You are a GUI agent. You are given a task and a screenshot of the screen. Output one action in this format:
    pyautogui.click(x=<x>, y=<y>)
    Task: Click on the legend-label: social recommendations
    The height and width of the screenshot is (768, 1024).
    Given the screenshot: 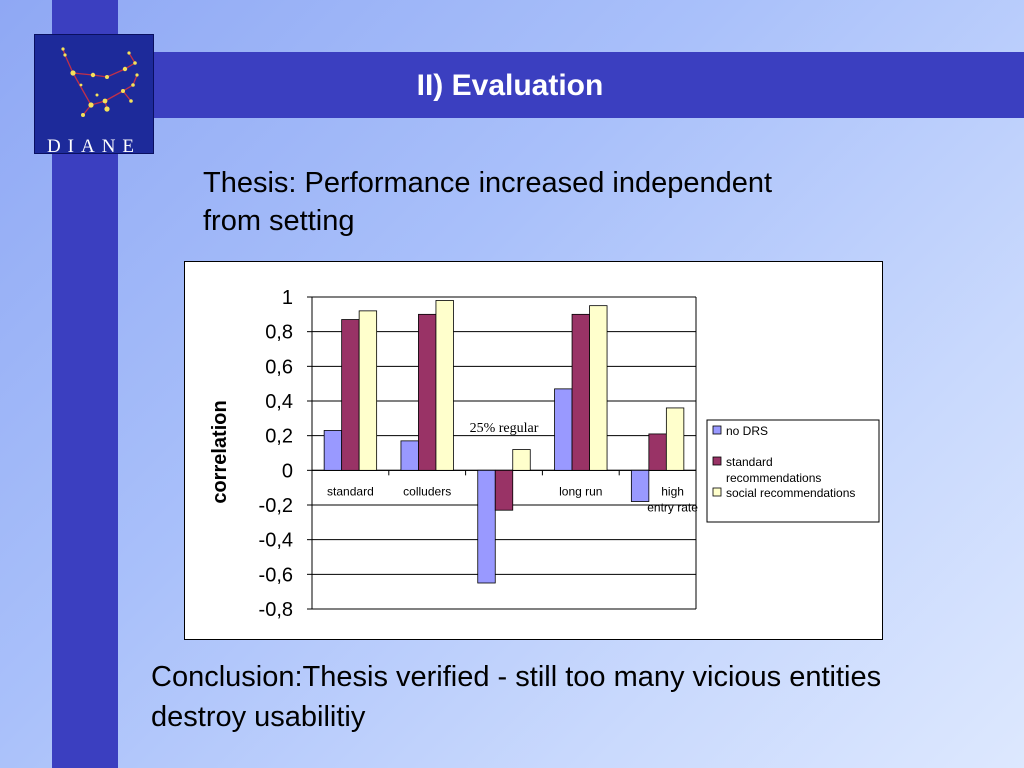 What is the action you would take?
    pyautogui.click(x=790, y=493)
    